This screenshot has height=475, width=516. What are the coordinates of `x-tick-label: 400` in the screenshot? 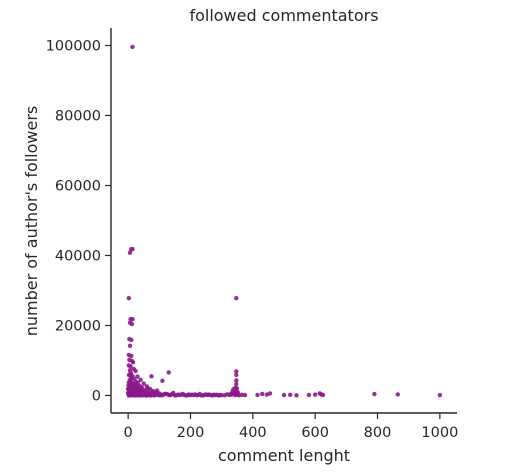 It's located at (253, 433).